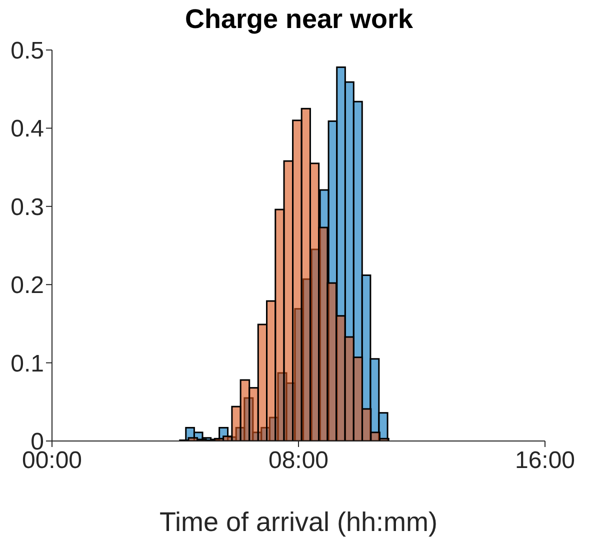 The image size is (598, 539). Describe the element at coordinates (545, 460) in the screenshot. I see `x-tick-label: 16:00` at that location.